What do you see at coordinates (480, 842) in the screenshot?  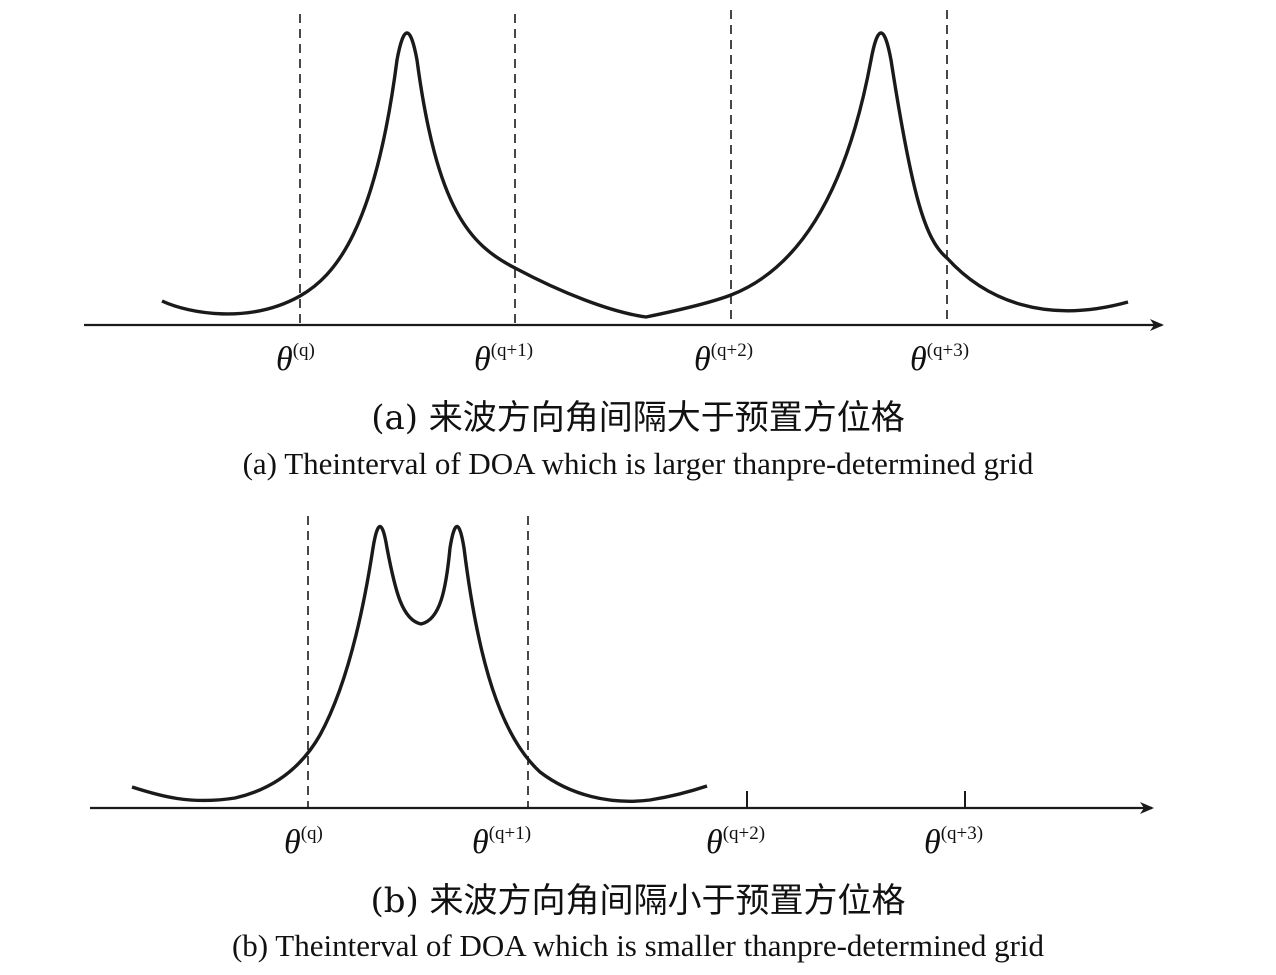 I see `panel-b-label-q1-symbol: θ` at bounding box center [480, 842].